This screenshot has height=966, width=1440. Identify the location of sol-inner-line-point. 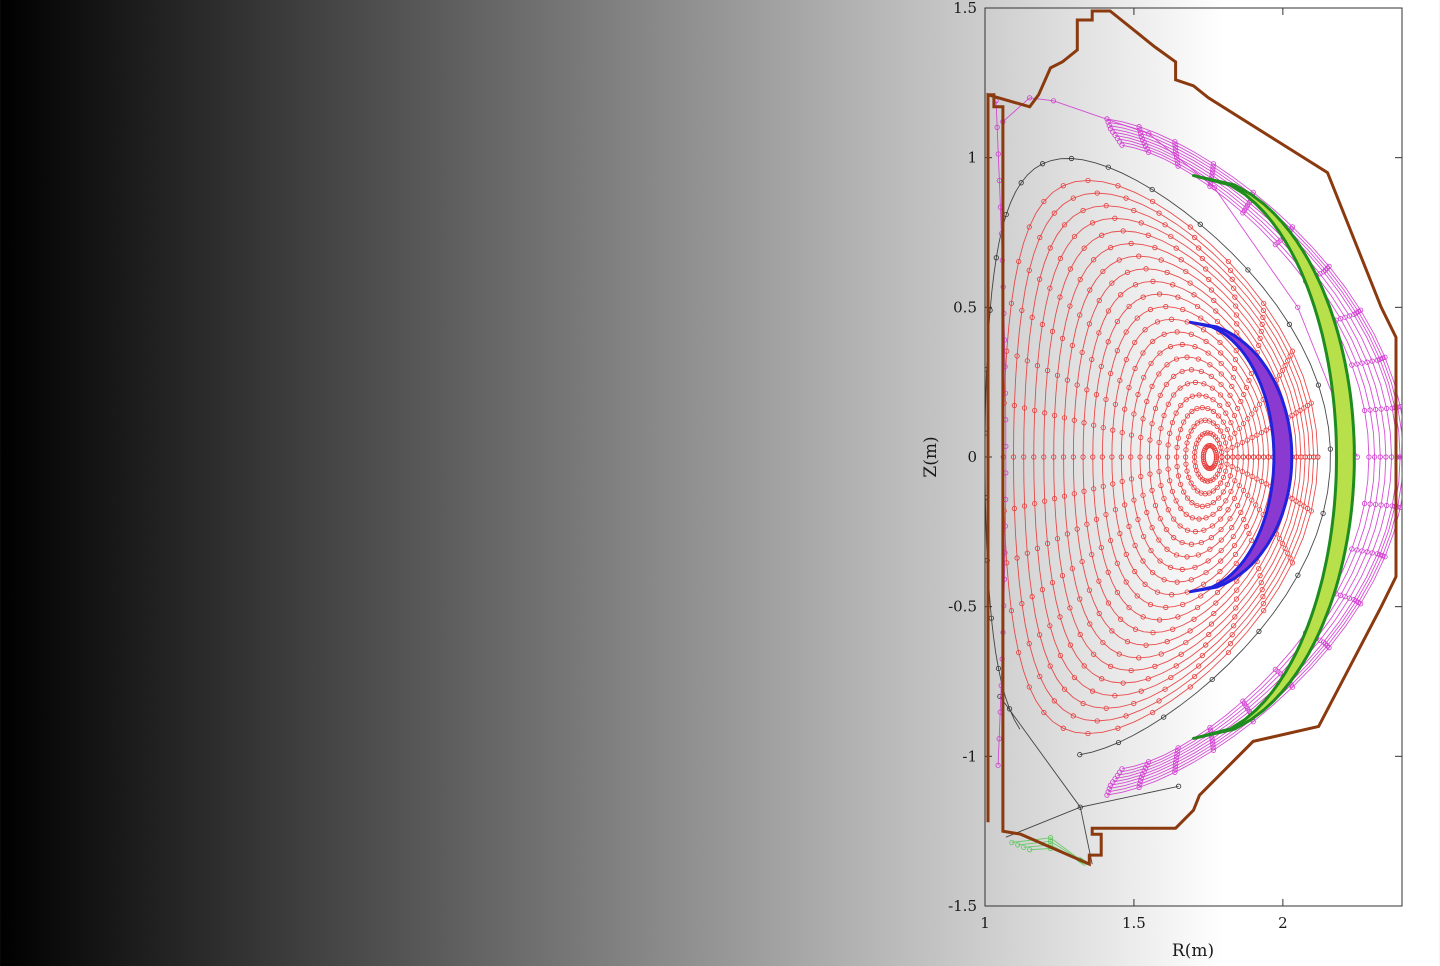
(997, 127).